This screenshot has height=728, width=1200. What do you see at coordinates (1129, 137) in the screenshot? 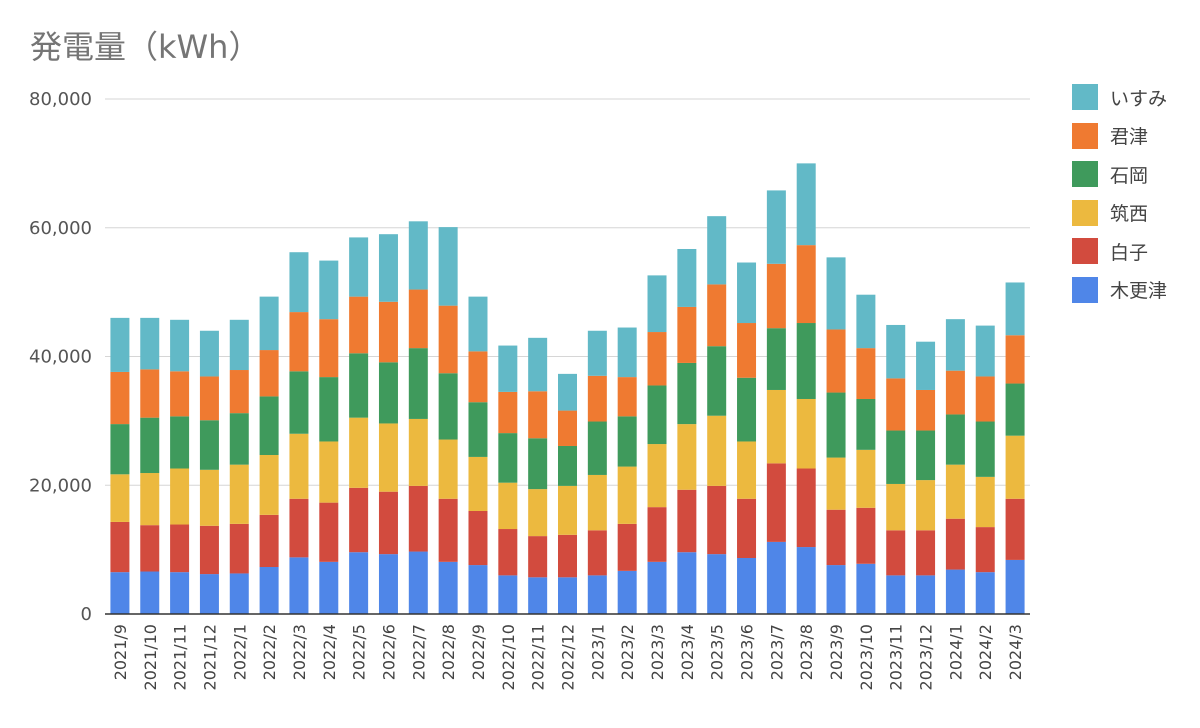
I see `legend-label: 君津` at bounding box center [1129, 137].